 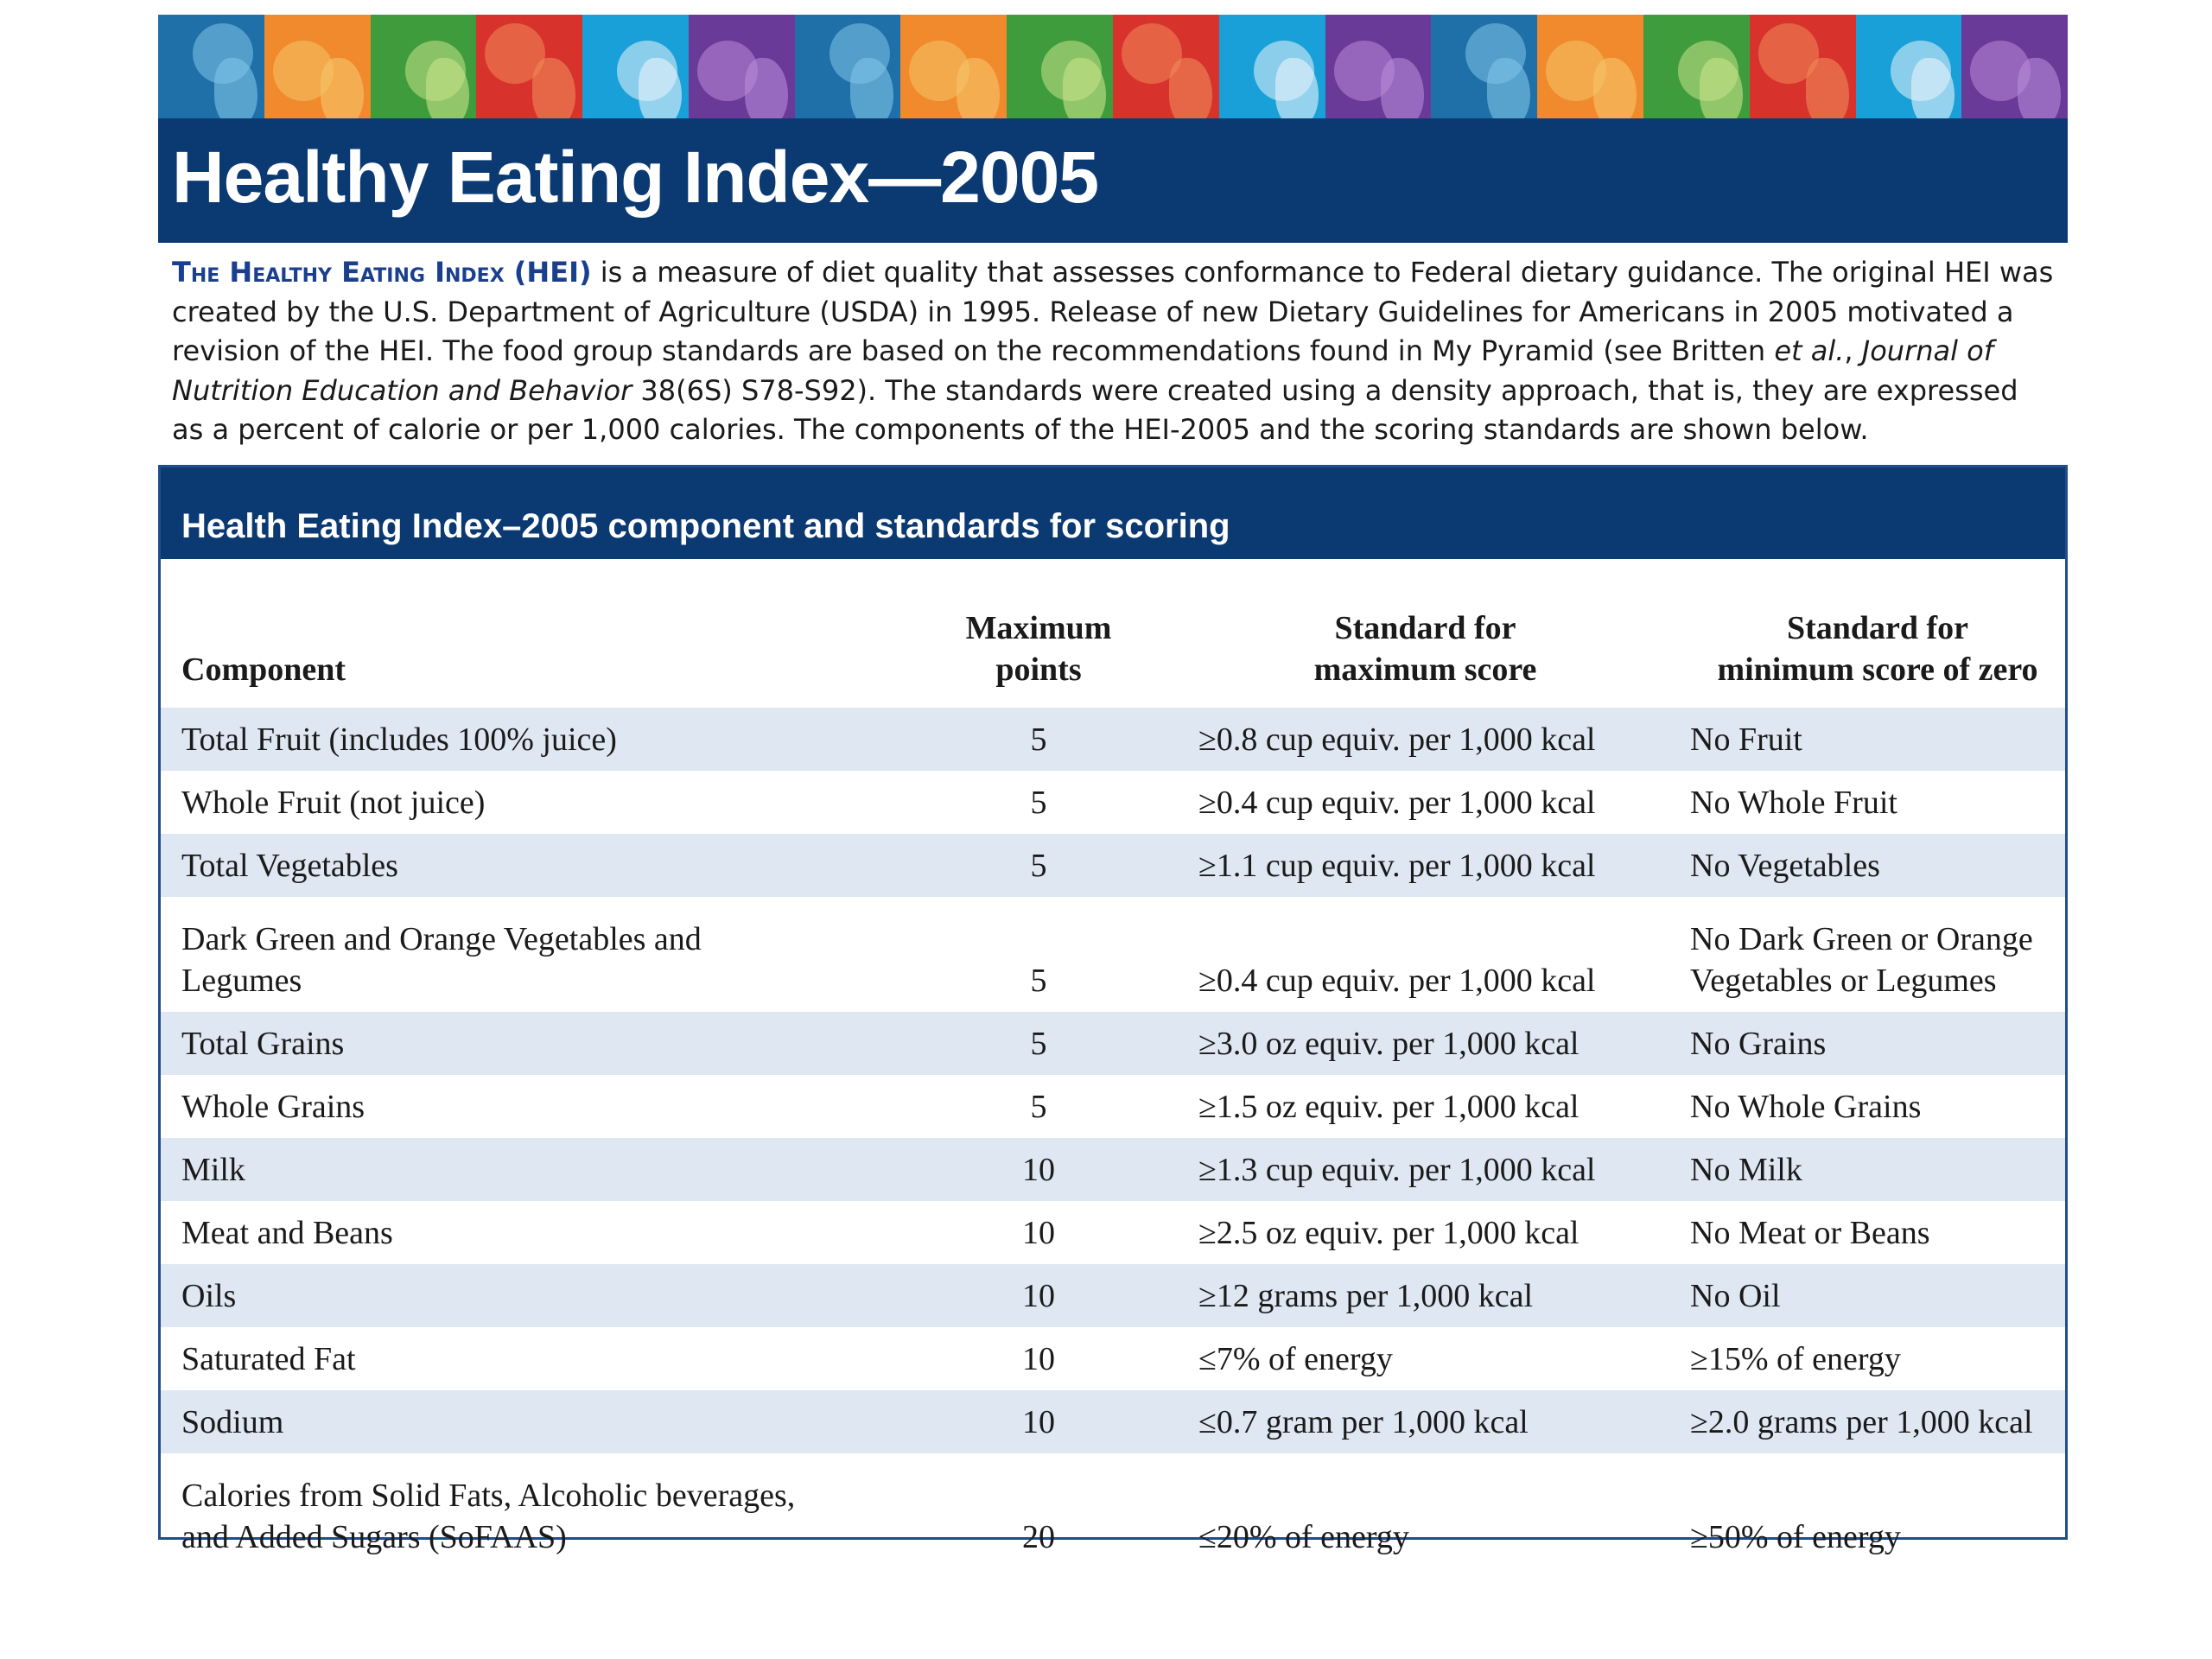 What do you see at coordinates (1425, 739) in the screenshot?
I see `cell-standard-max: ≥0.8 cup equiv. per 1,000 kcal` at bounding box center [1425, 739].